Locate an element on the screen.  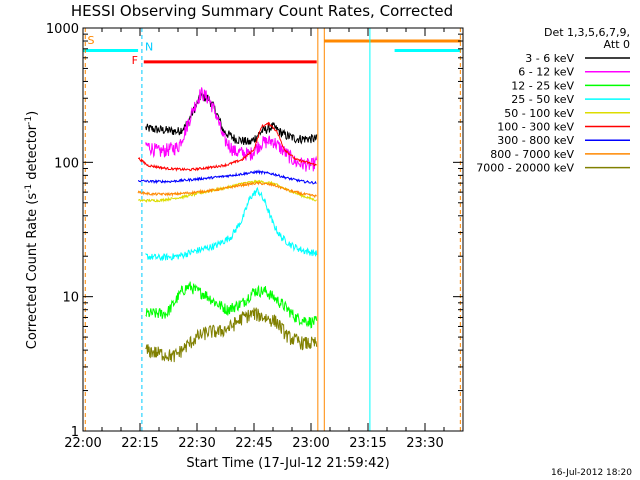
saa-label: S is located at coordinates (91, 40).